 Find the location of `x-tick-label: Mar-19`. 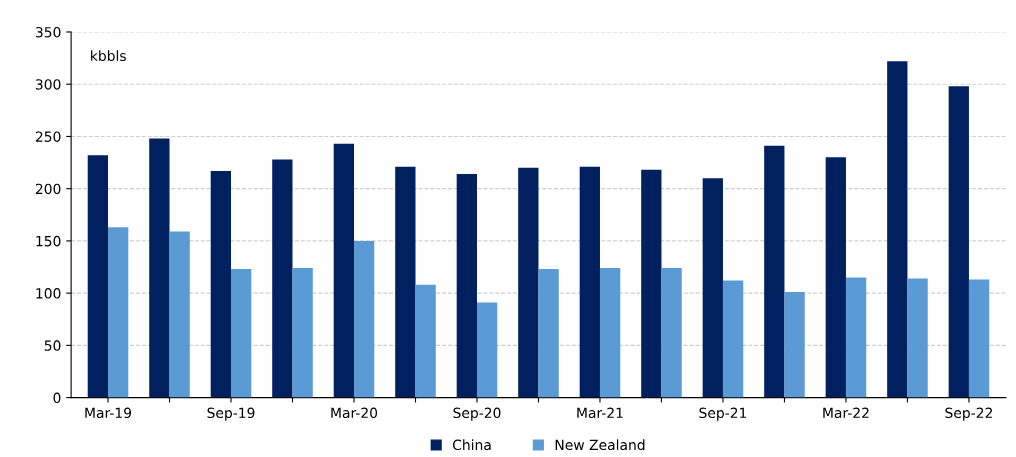

x-tick-label: Mar-19 is located at coordinates (108, 413).